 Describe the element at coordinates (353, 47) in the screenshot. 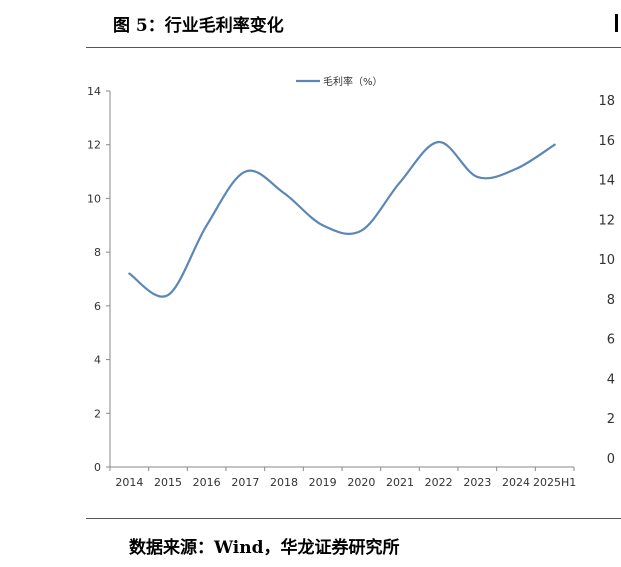

I see `top-rule` at that location.